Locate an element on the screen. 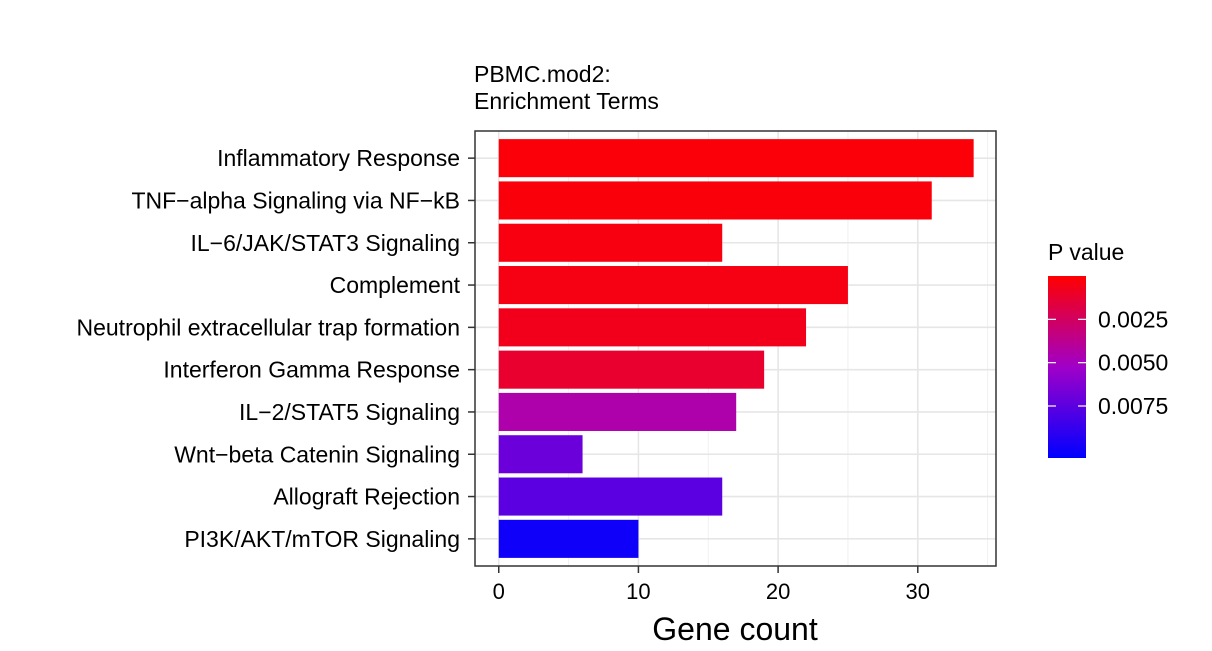 The image size is (1212, 651). y-tick-label: TNF−alpha Signaling via NF−kB is located at coordinates (295, 200).